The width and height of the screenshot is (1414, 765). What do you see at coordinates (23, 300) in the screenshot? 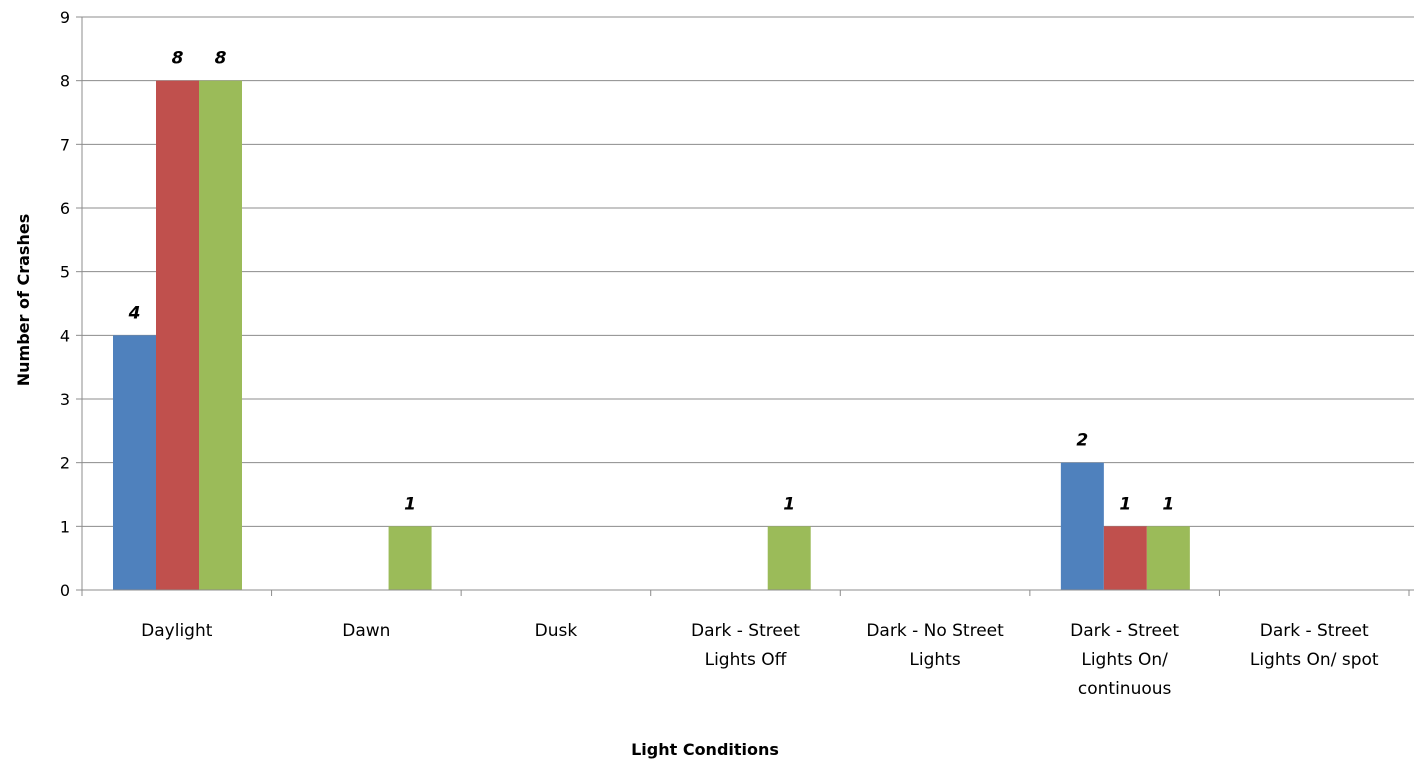
I see `y-axis-title: Number of Crashes` at bounding box center [23, 300].